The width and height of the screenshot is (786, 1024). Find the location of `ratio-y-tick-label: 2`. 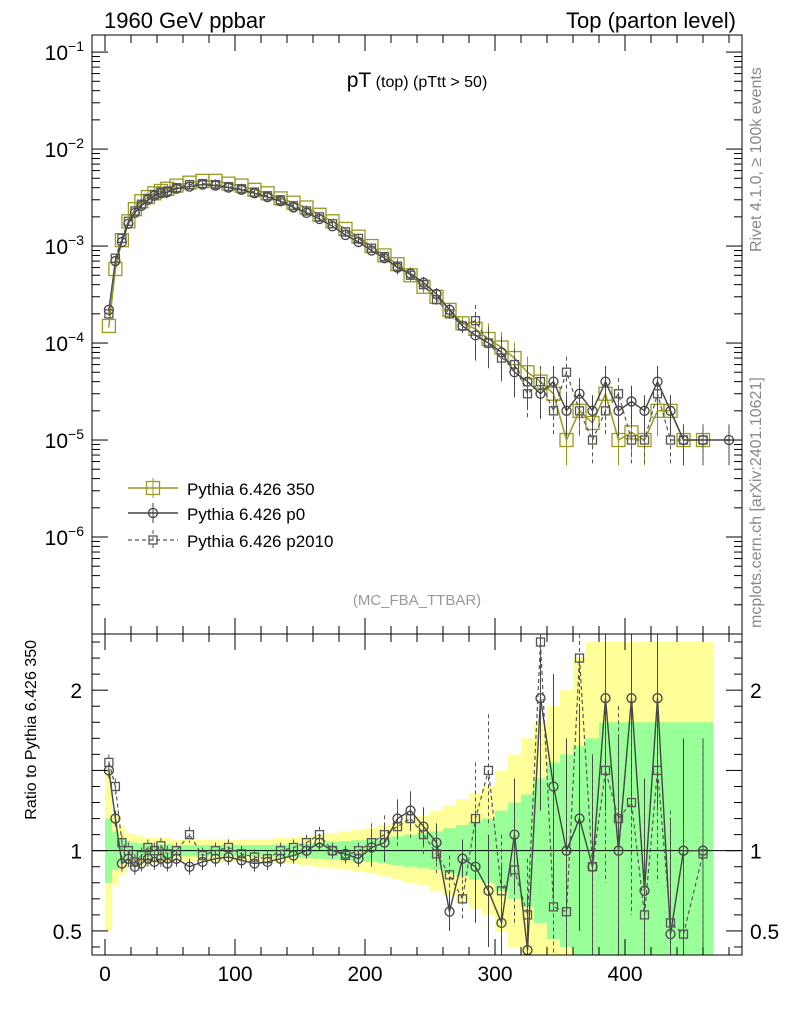

ratio-y-tick-label: 2 is located at coordinates (76, 691).